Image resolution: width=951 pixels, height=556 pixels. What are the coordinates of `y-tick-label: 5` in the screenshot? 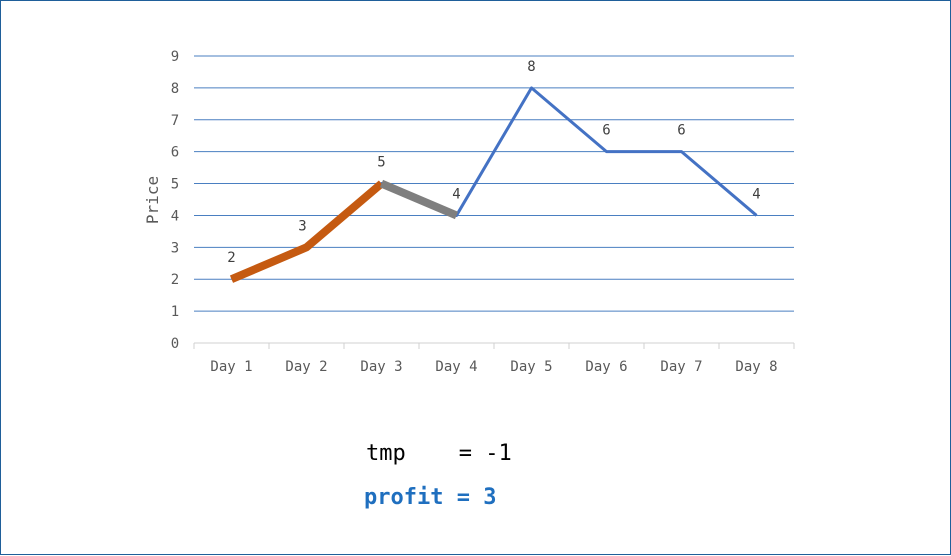 It's located at (175, 185).